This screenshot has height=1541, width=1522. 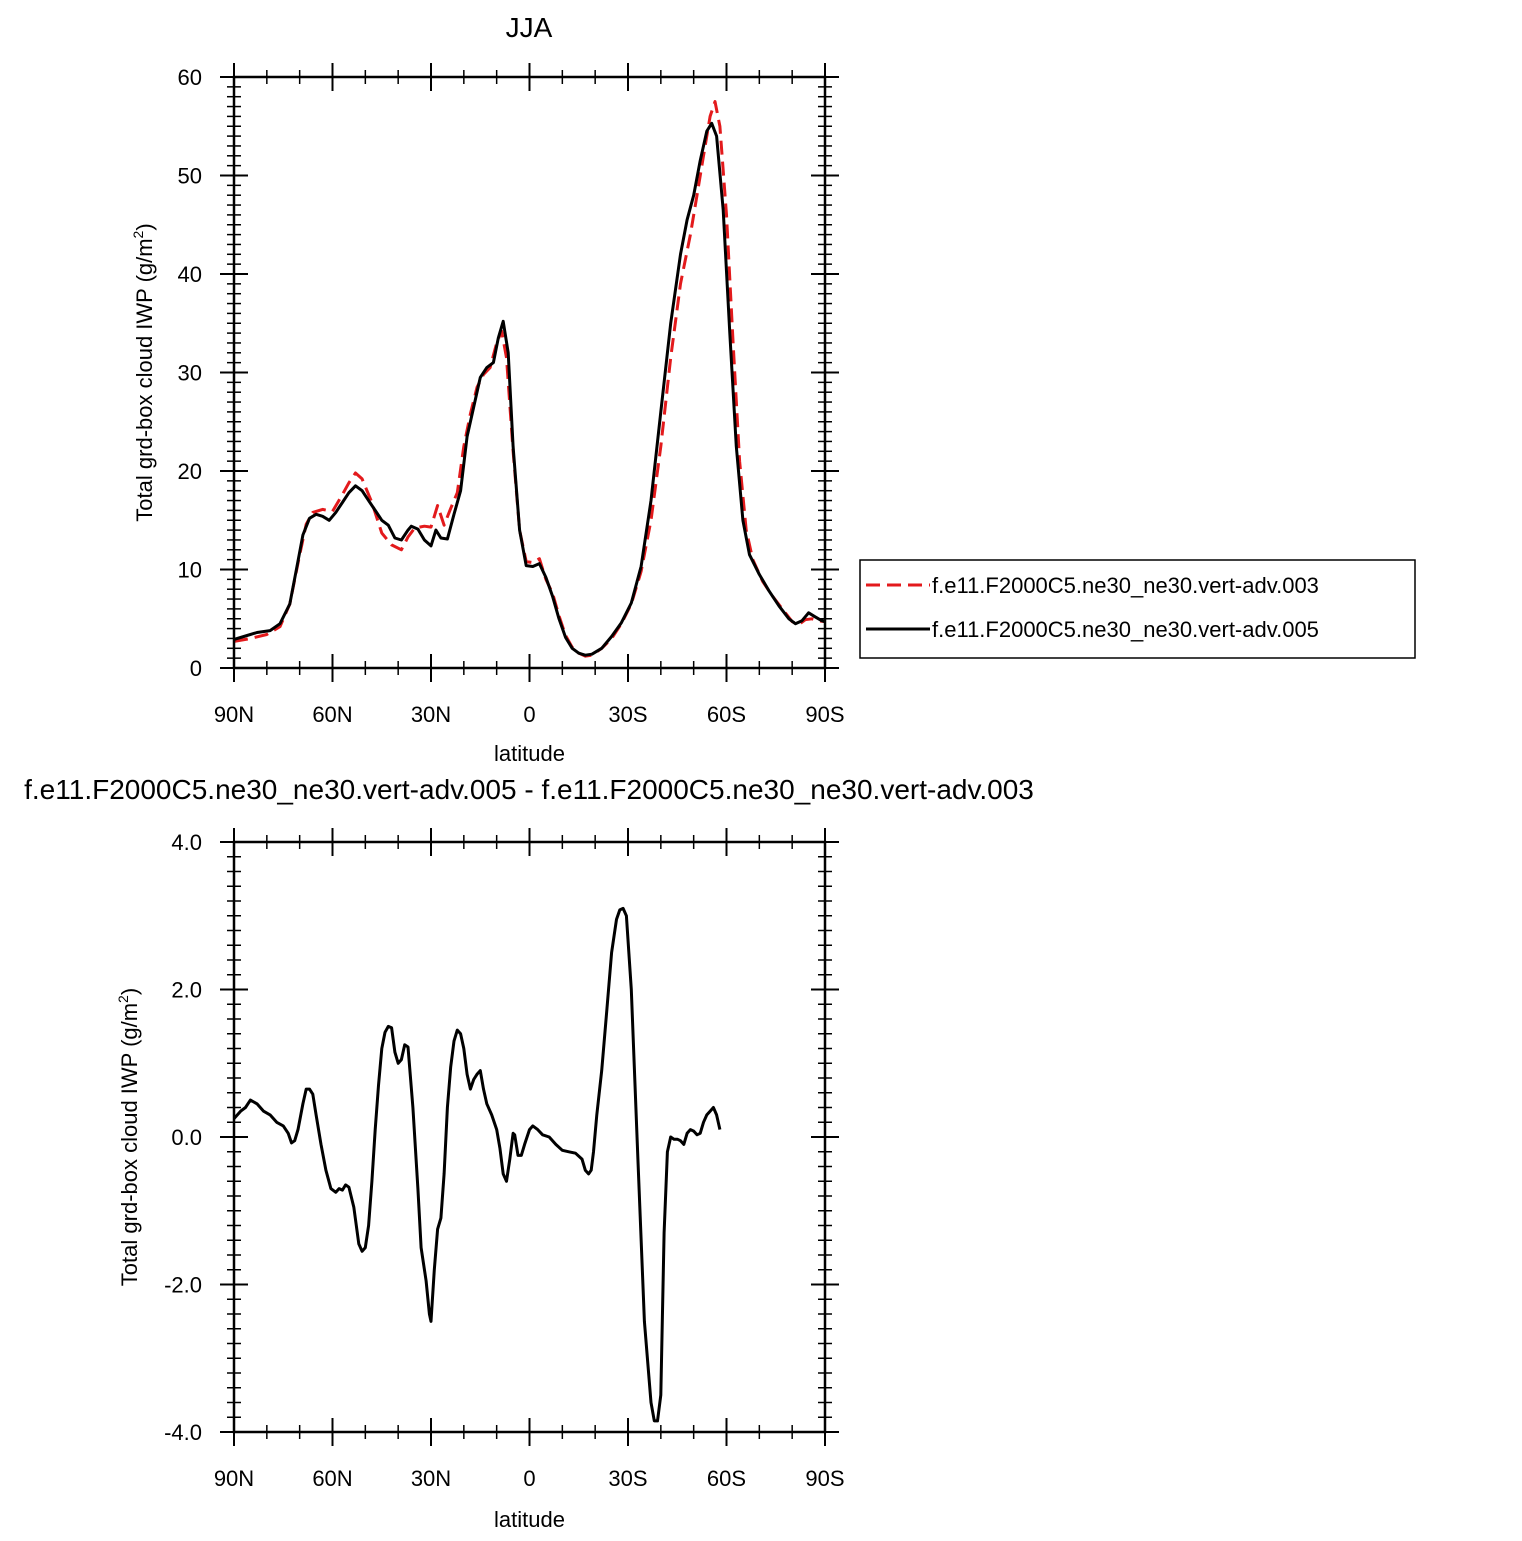 I want to click on y-tick-label: 10, so click(x=190, y=570).